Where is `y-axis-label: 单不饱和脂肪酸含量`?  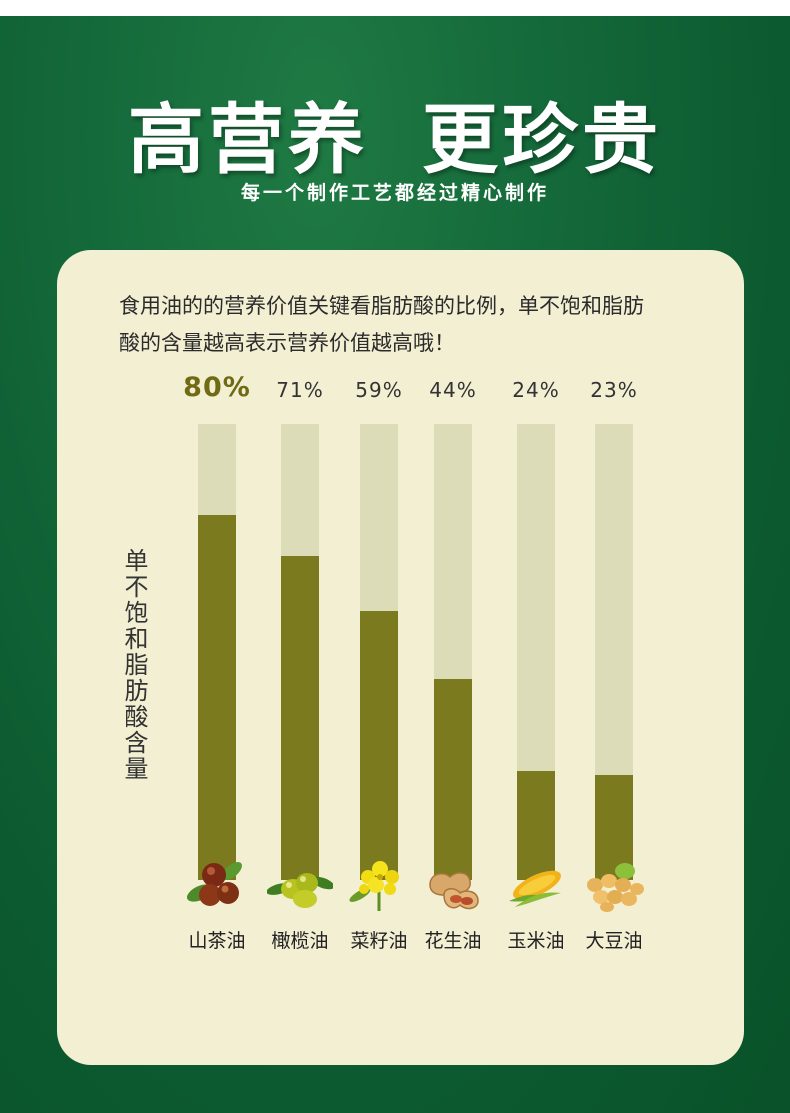 y-axis-label: 单不饱和脂肪酸含量 is located at coordinates (134, 665).